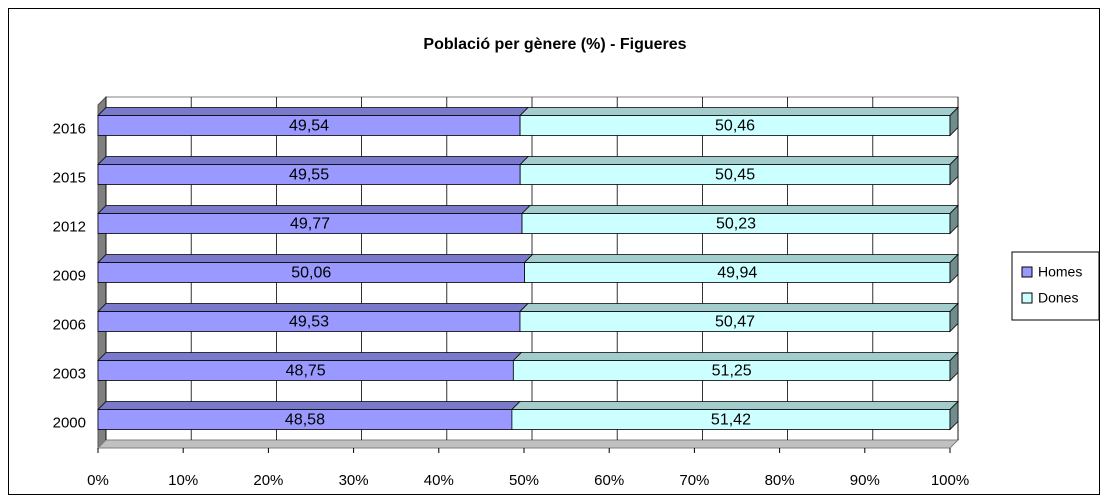 The image size is (1105, 502). Describe the element at coordinates (731, 420) in the screenshot. I see `value-label: 51,42` at that location.